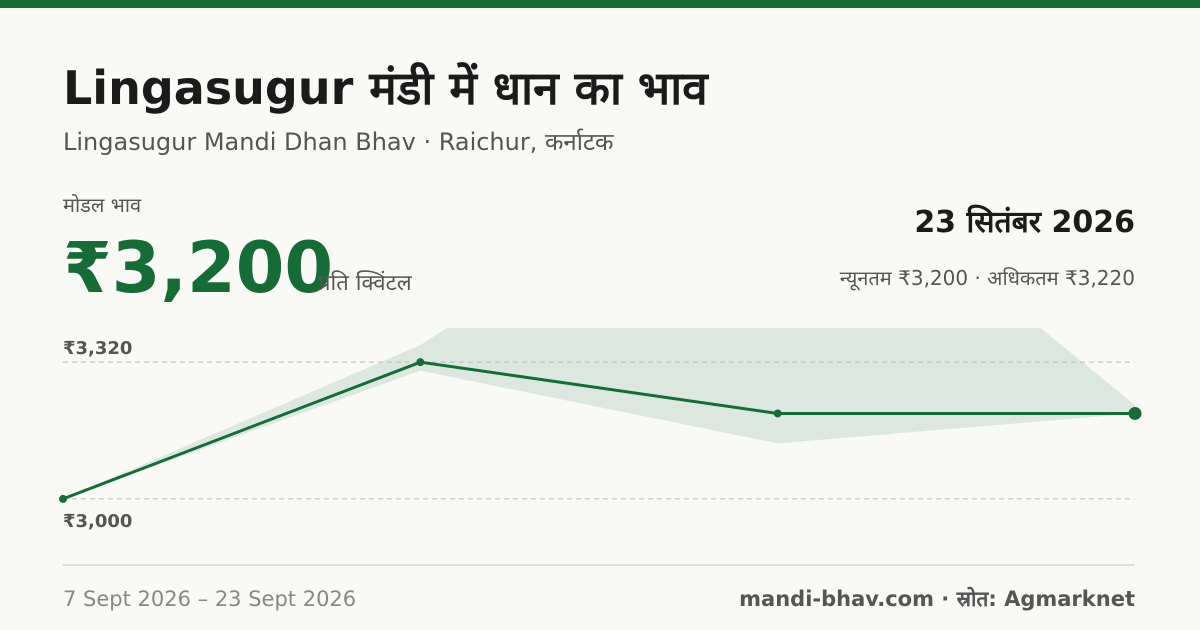  I want to click on source: mandi-bhav.com · स्रोत: Agmarknet, so click(937, 598).